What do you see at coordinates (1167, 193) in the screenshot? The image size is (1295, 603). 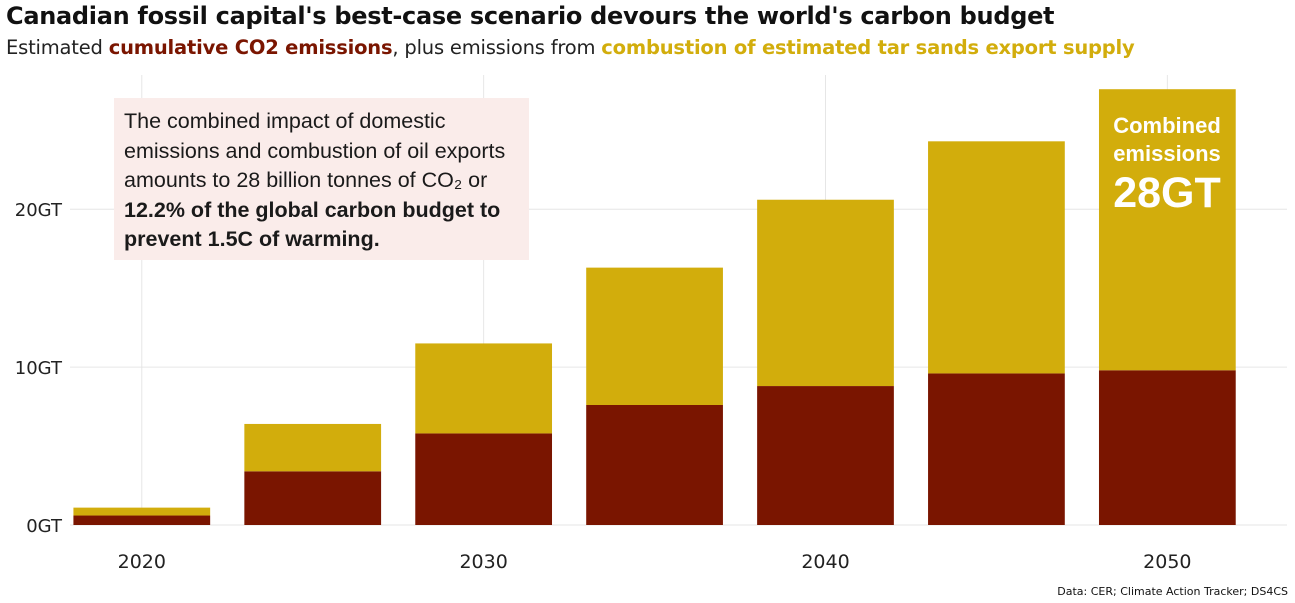 I see `callout-value: 28GT` at bounding box center [1167, 193].